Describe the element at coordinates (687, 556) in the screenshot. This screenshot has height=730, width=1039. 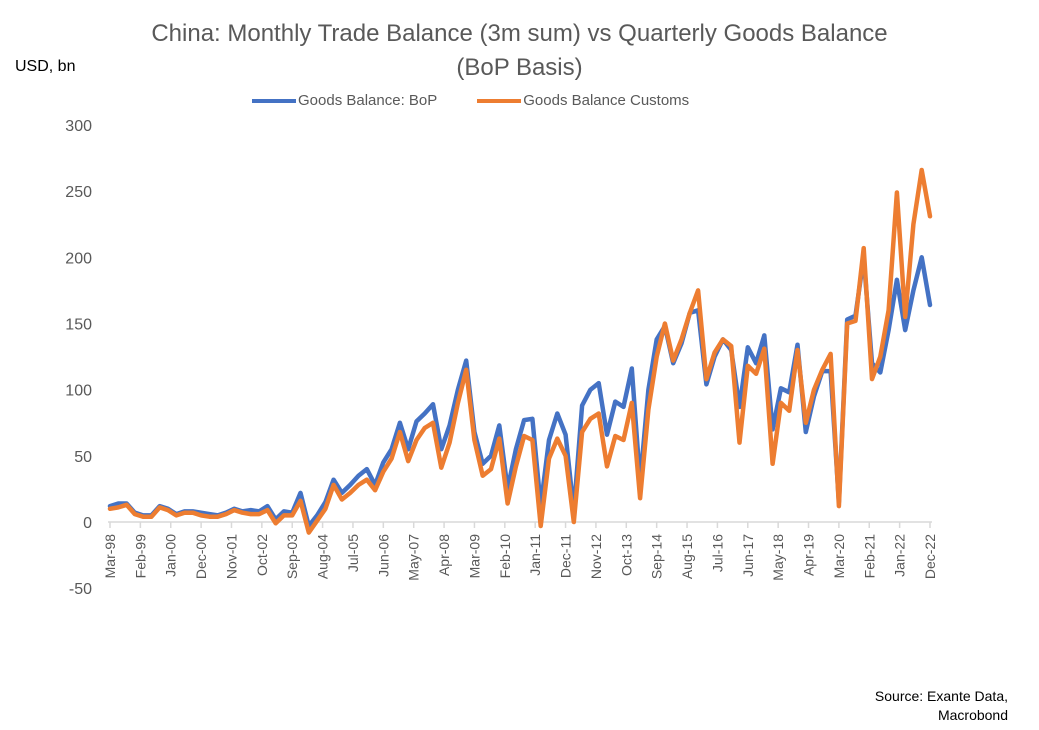
I see `x-tick-label: Aug-15` at that location.